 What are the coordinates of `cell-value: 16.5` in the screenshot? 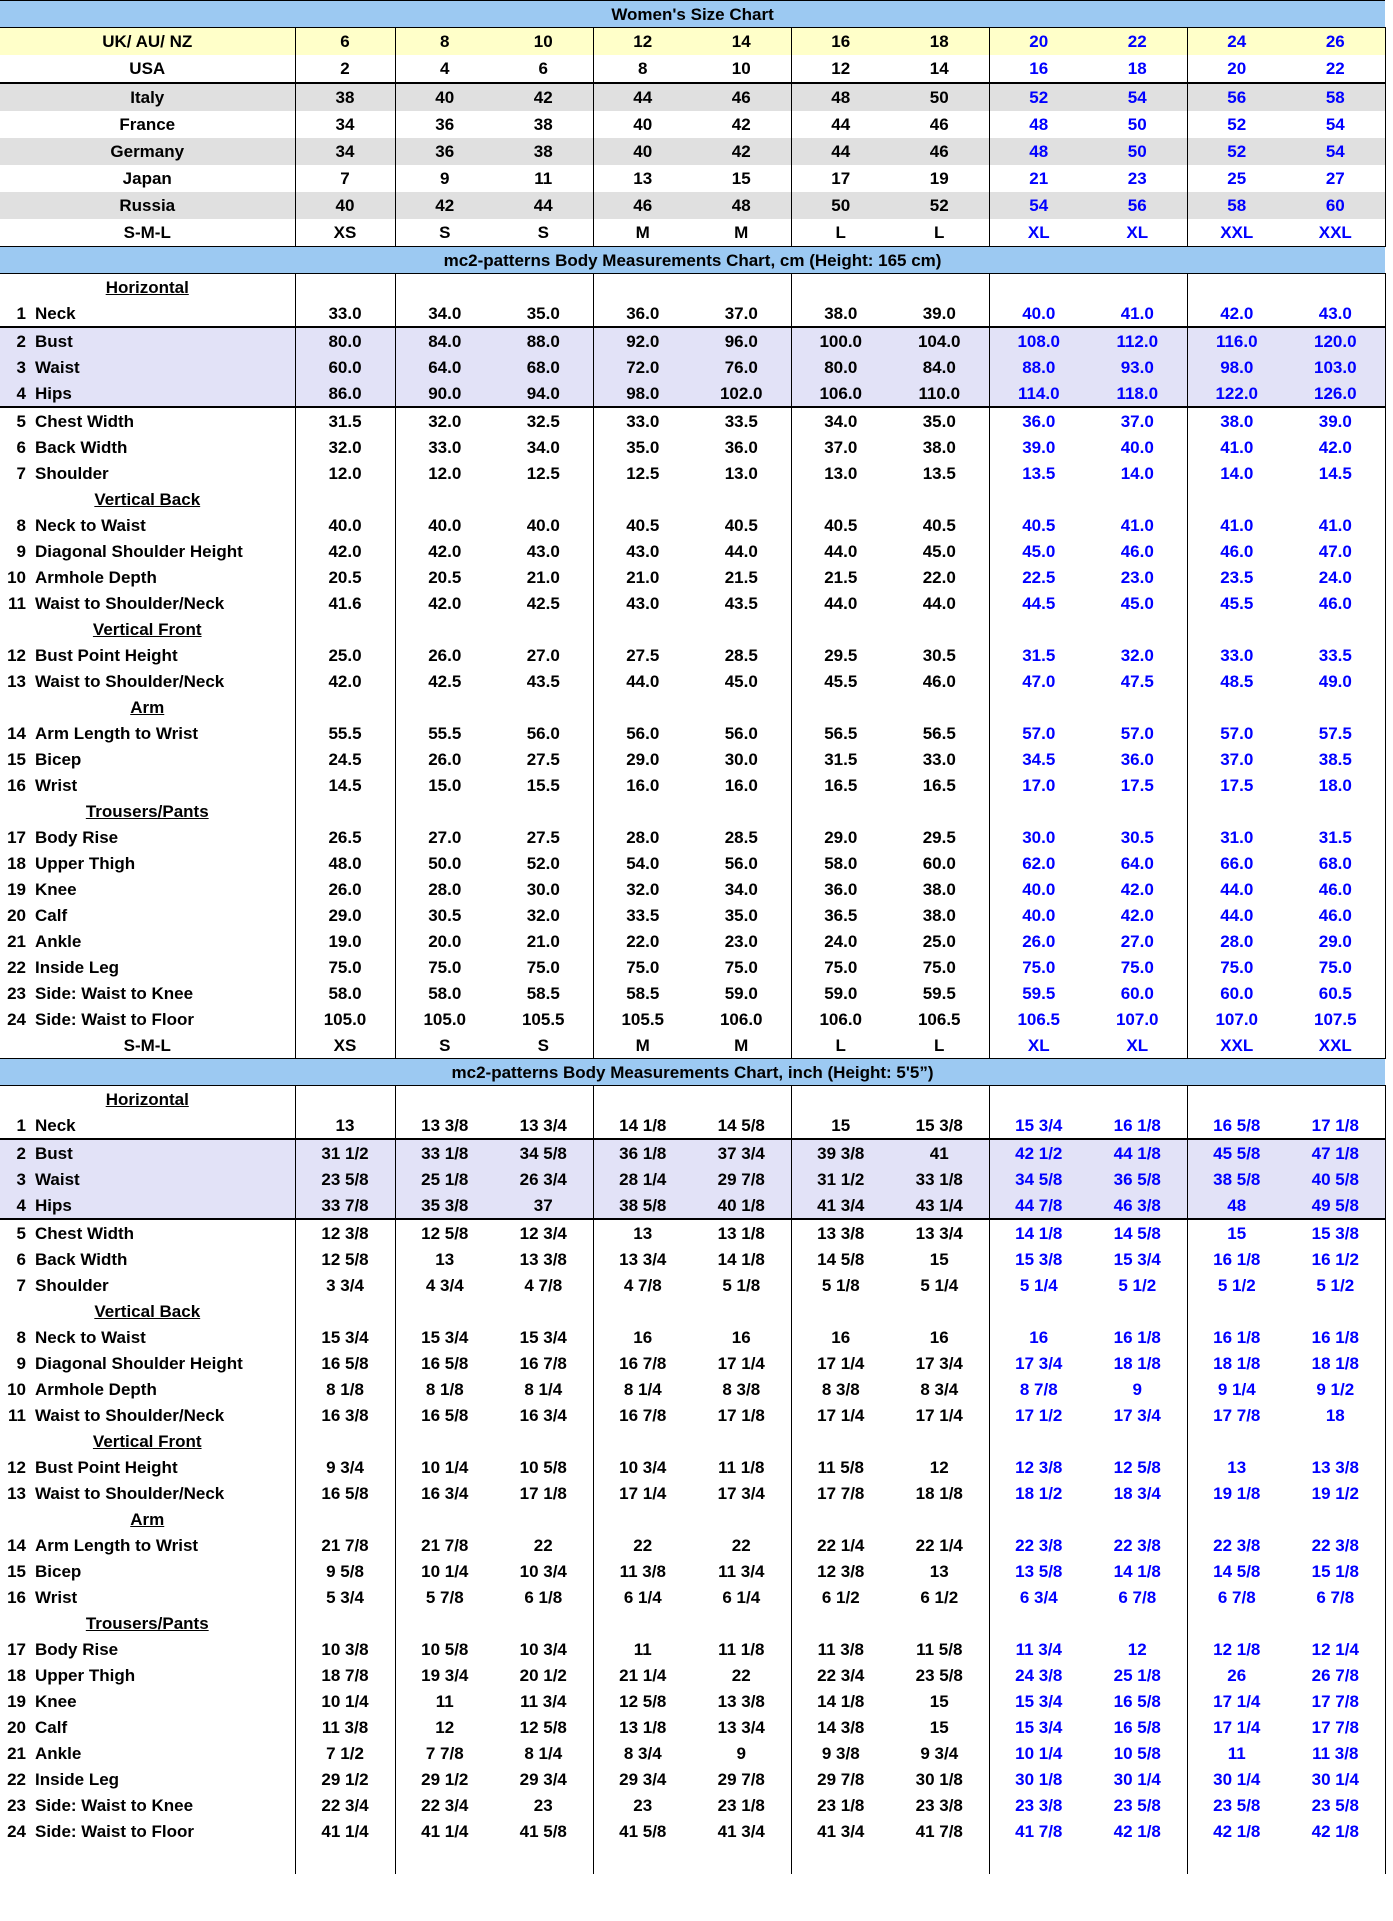 It's located at (841, 785).